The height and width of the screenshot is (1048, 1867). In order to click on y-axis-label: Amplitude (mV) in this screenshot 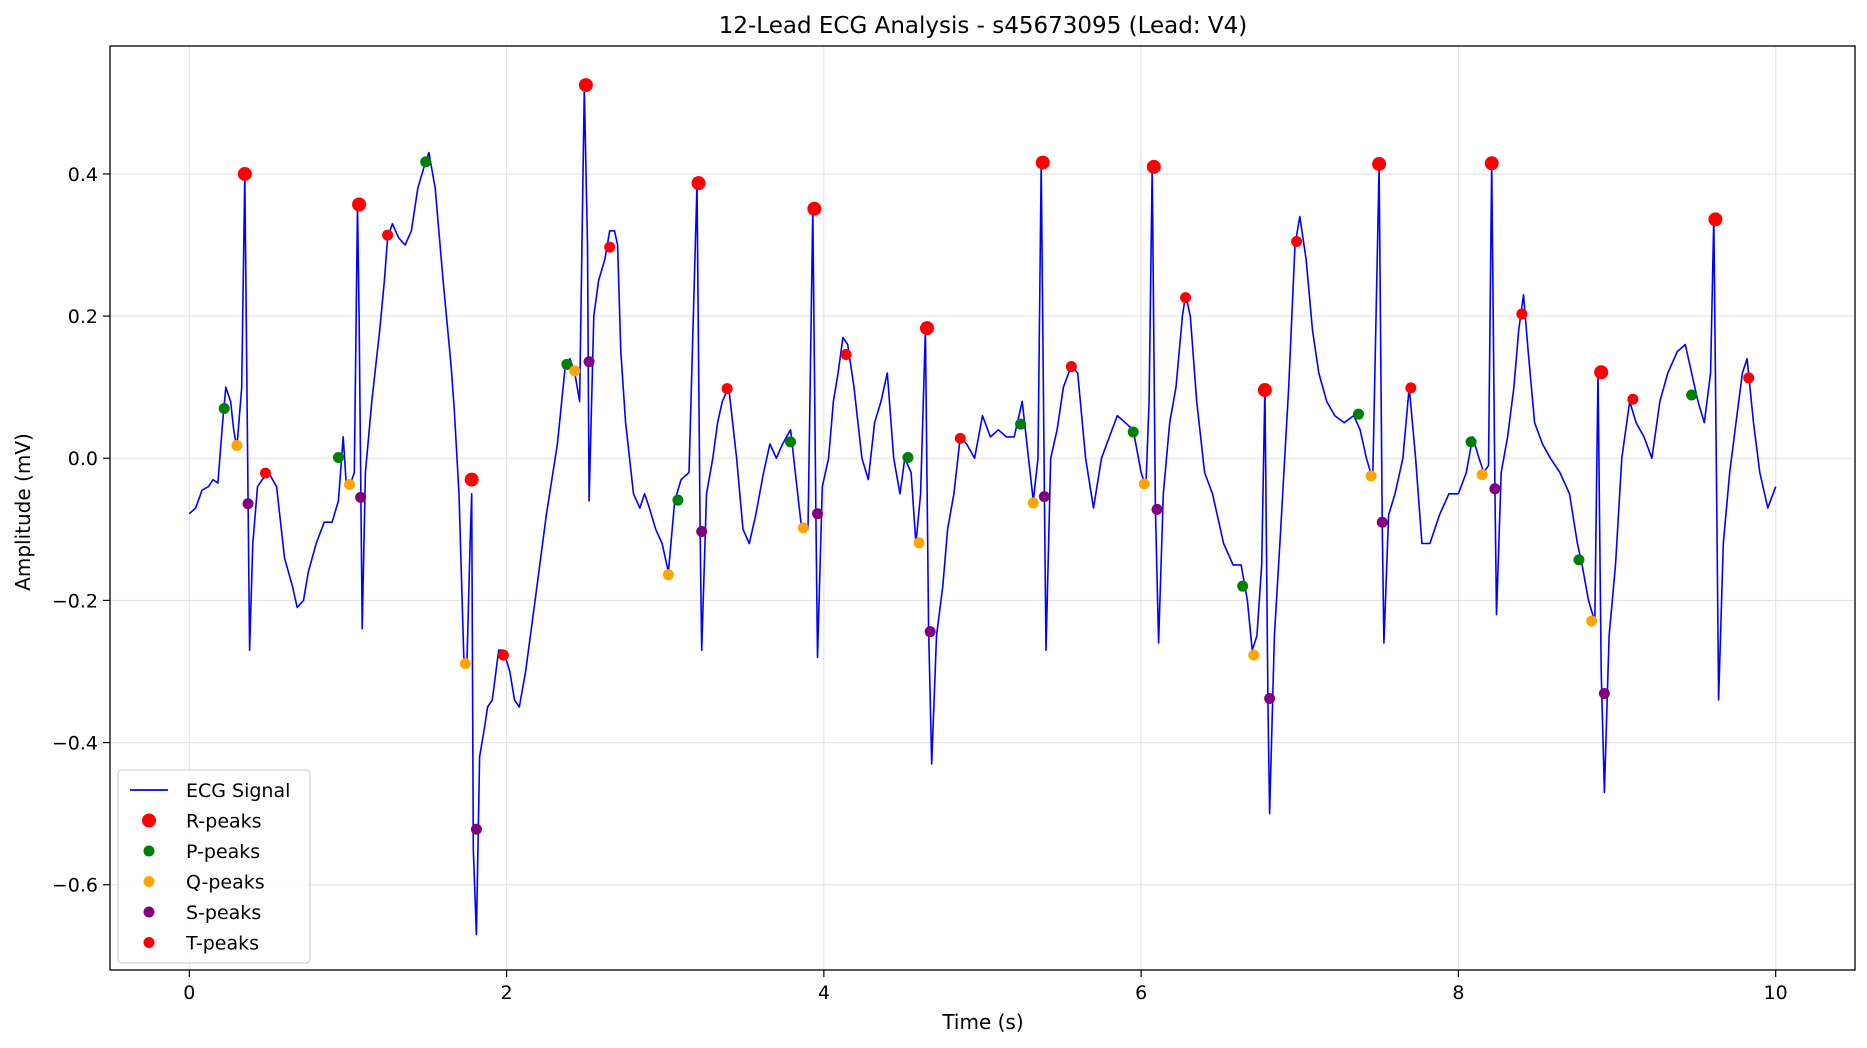, I will do `click(23, 512)`.